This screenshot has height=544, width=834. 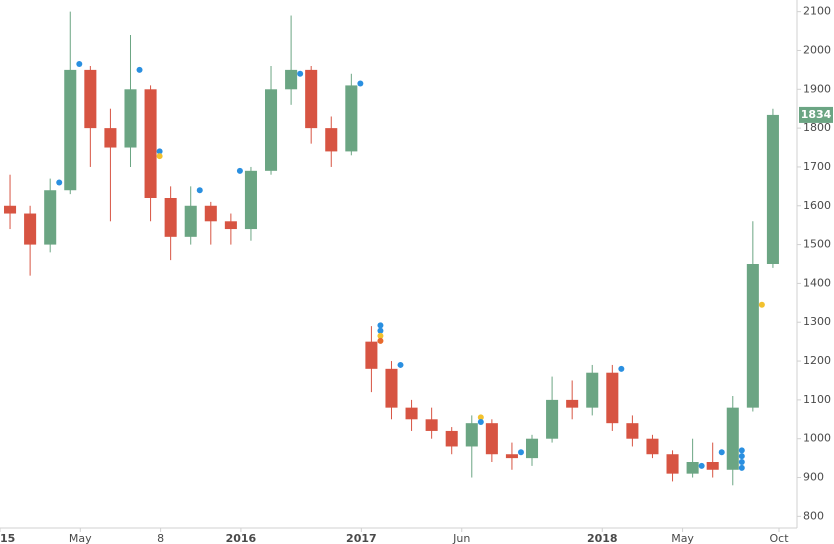 I want to click on last-price-label: 1834, so click(x=816, y=114).